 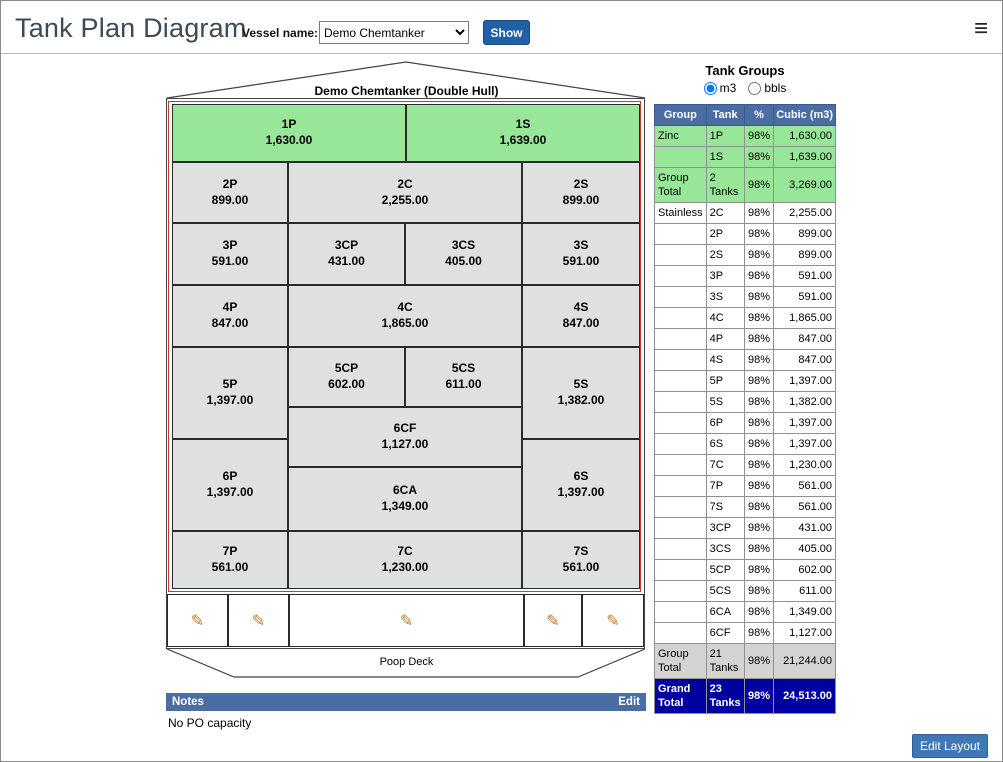 What do you see at coordinates (406, 80) in the screenshot?
I see `bow-outline` at bounding box center [406, 80].